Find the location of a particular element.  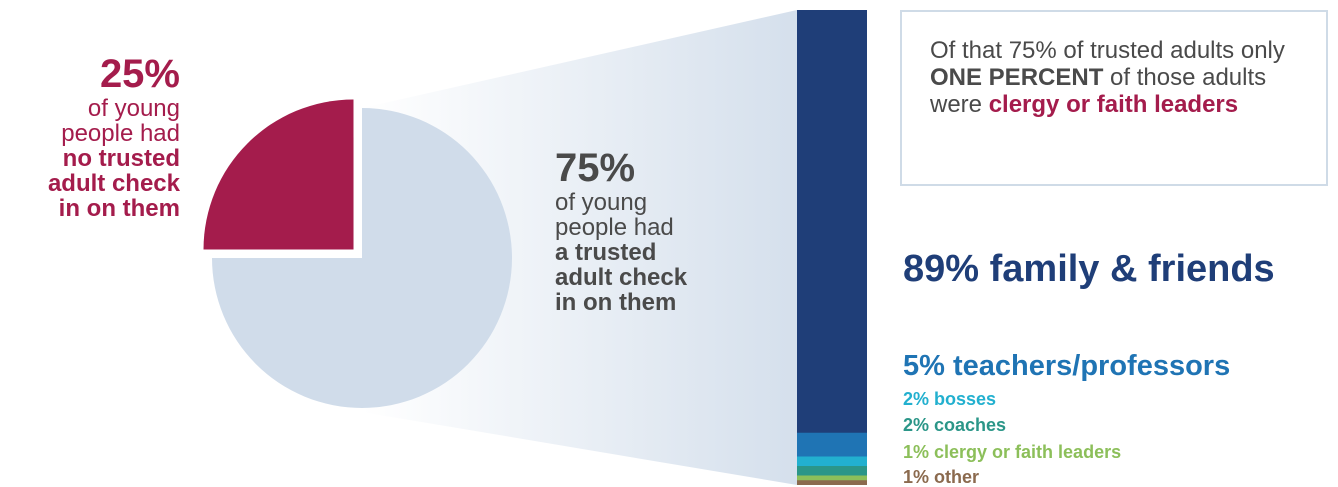

left-bold3: in on them is located at coordinates (119, 208).